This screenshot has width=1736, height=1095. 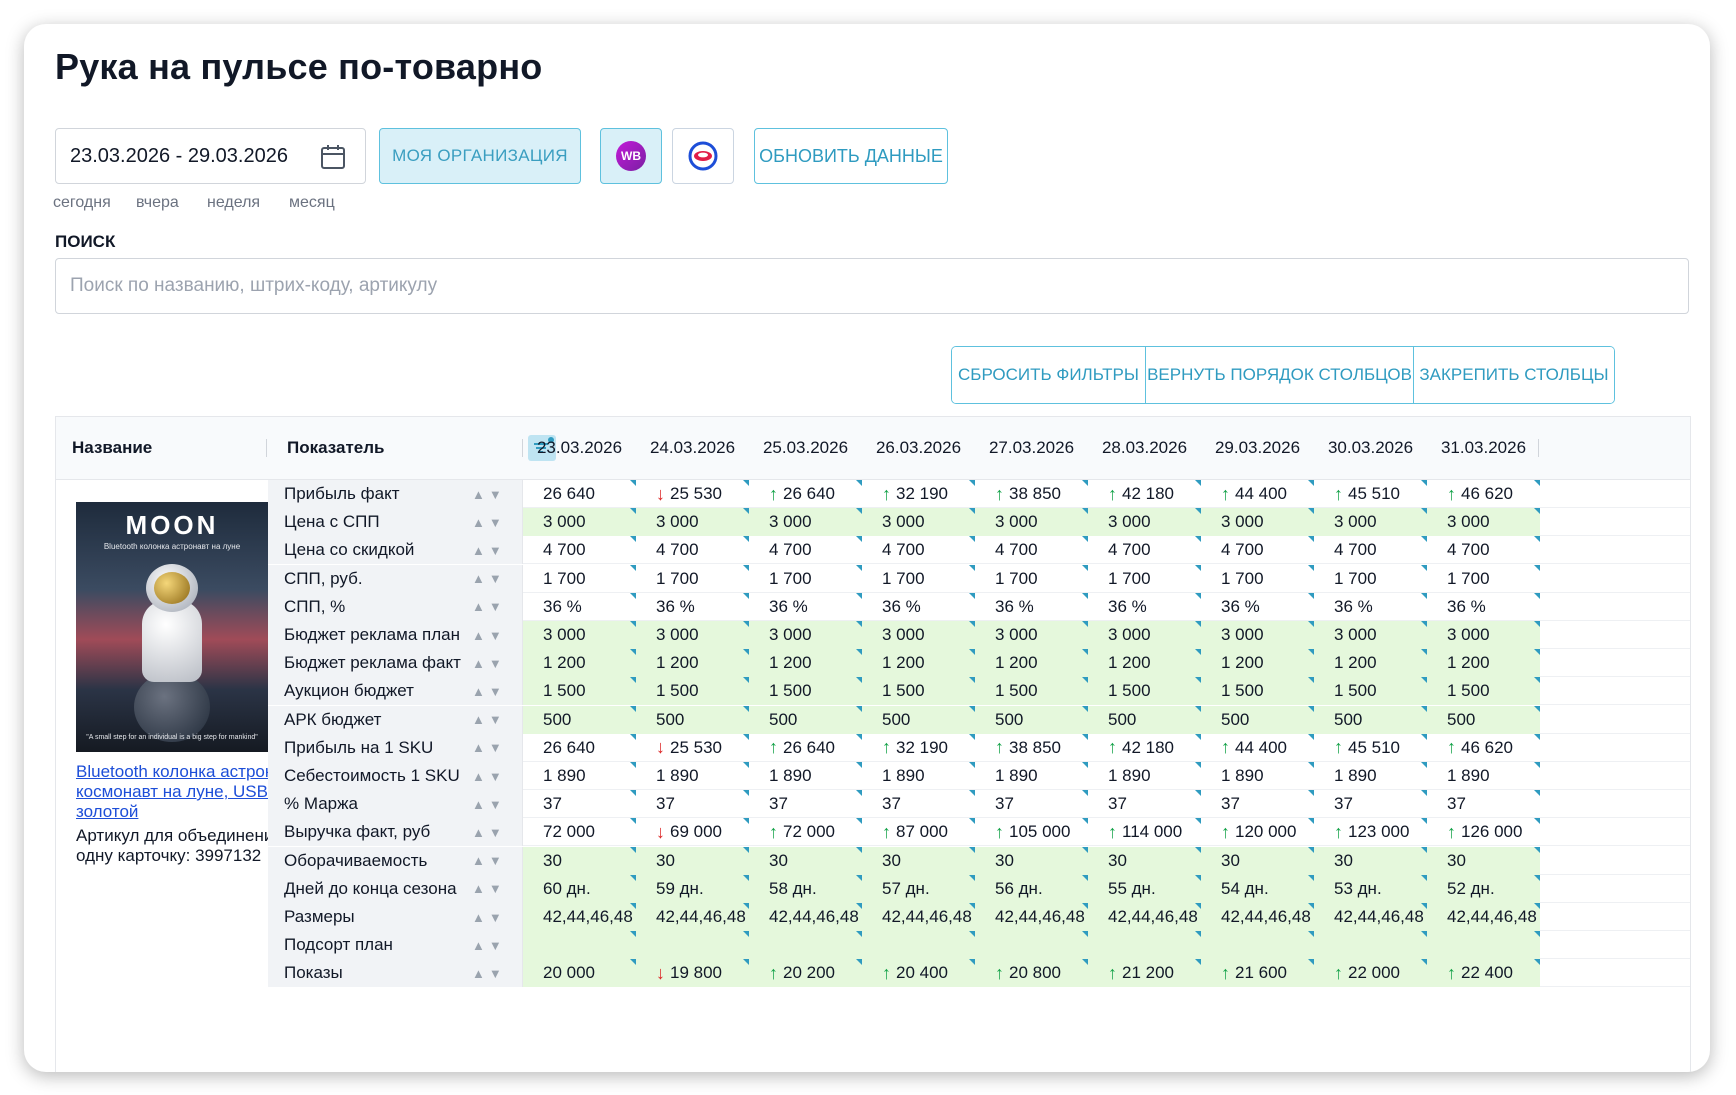 What do you see at coordinates (805, 447) in the screenshot?
I see `column-header-date: 25.03.2026` at bounding box center [805, 447].